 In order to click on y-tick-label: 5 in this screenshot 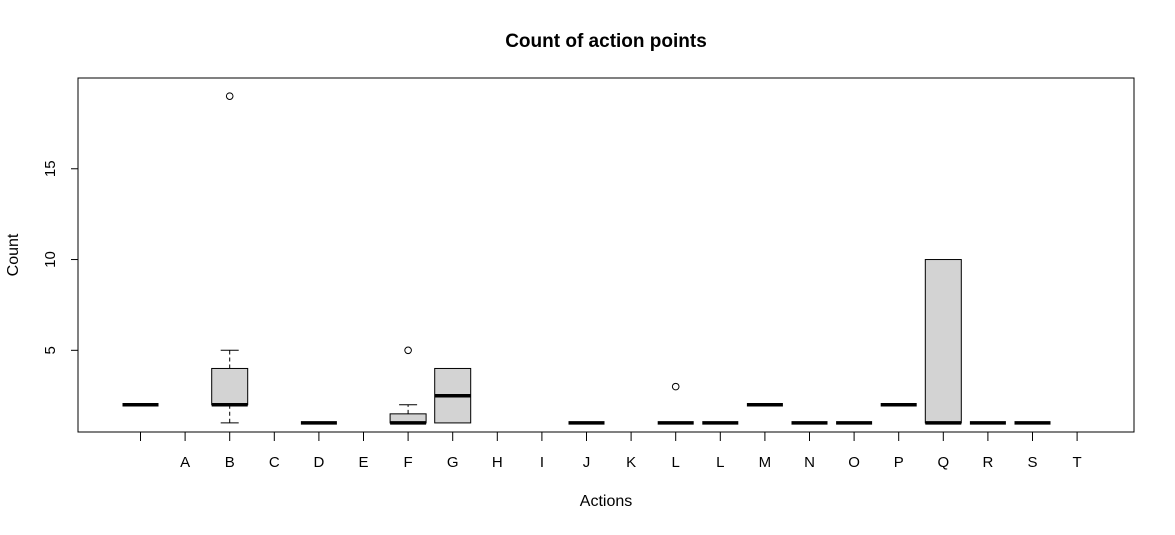, I will do `click(50, 350)`.